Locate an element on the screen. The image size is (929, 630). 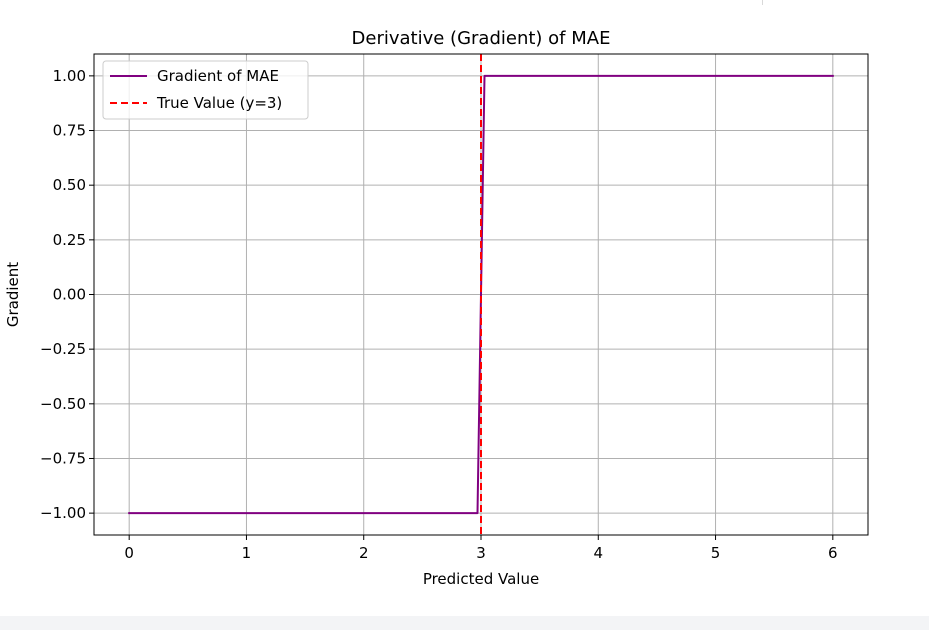
top-edge-mark is located at coordinates (762, 2).